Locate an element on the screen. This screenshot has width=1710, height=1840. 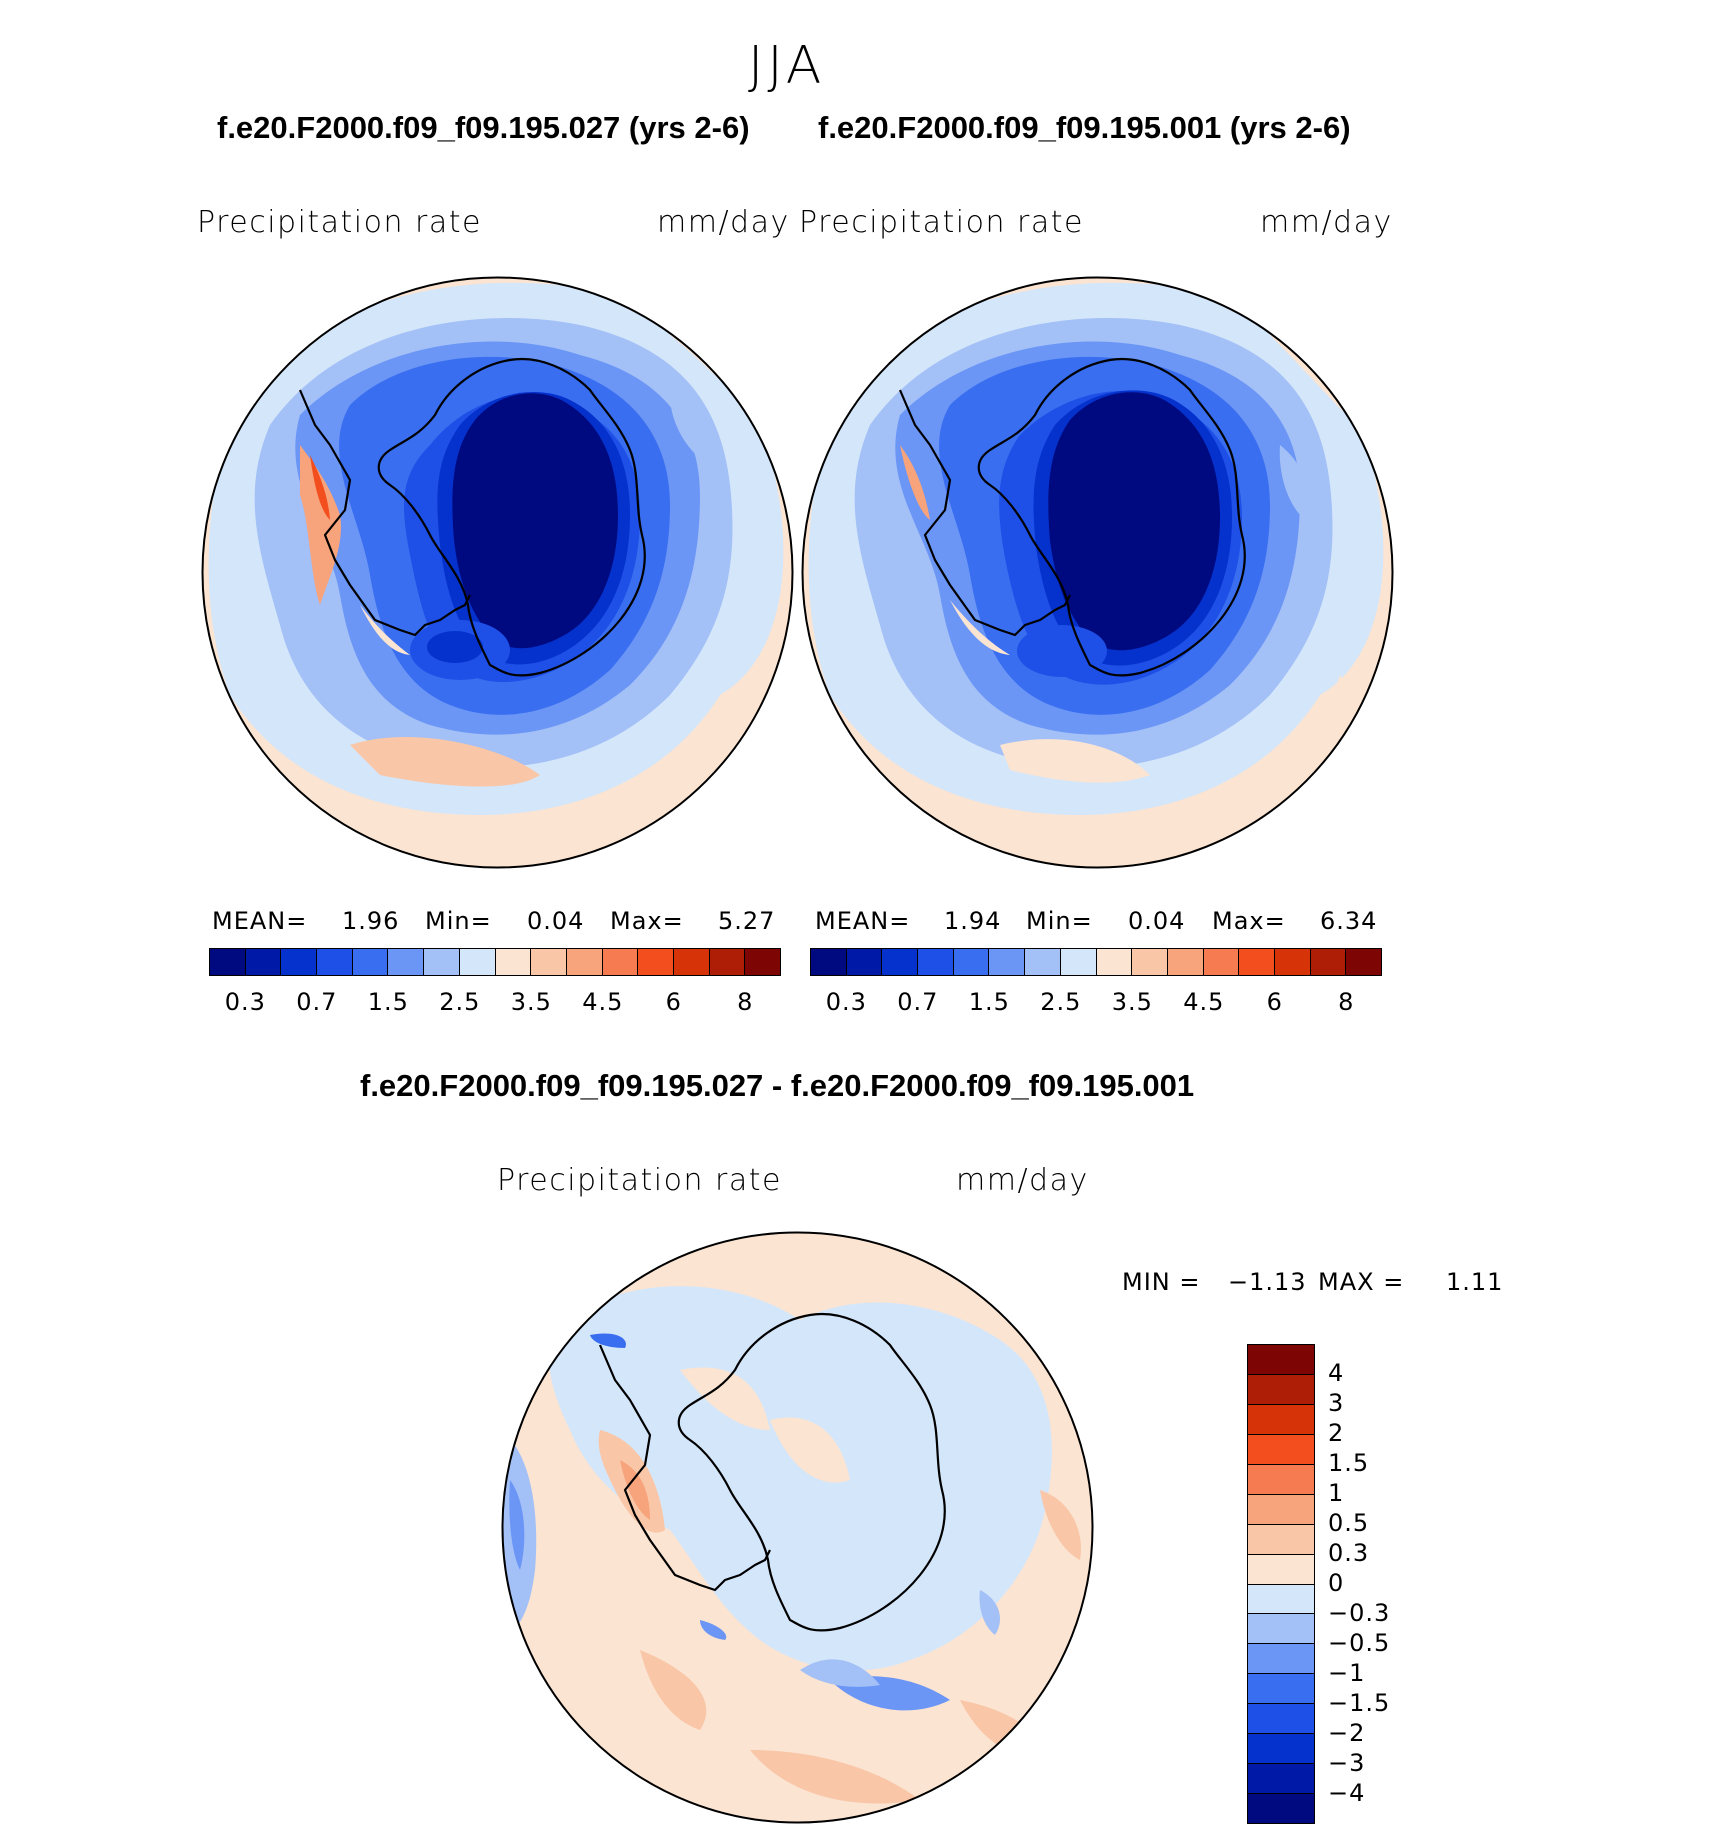
map-border-diff is located at coordinates (797, 1527).